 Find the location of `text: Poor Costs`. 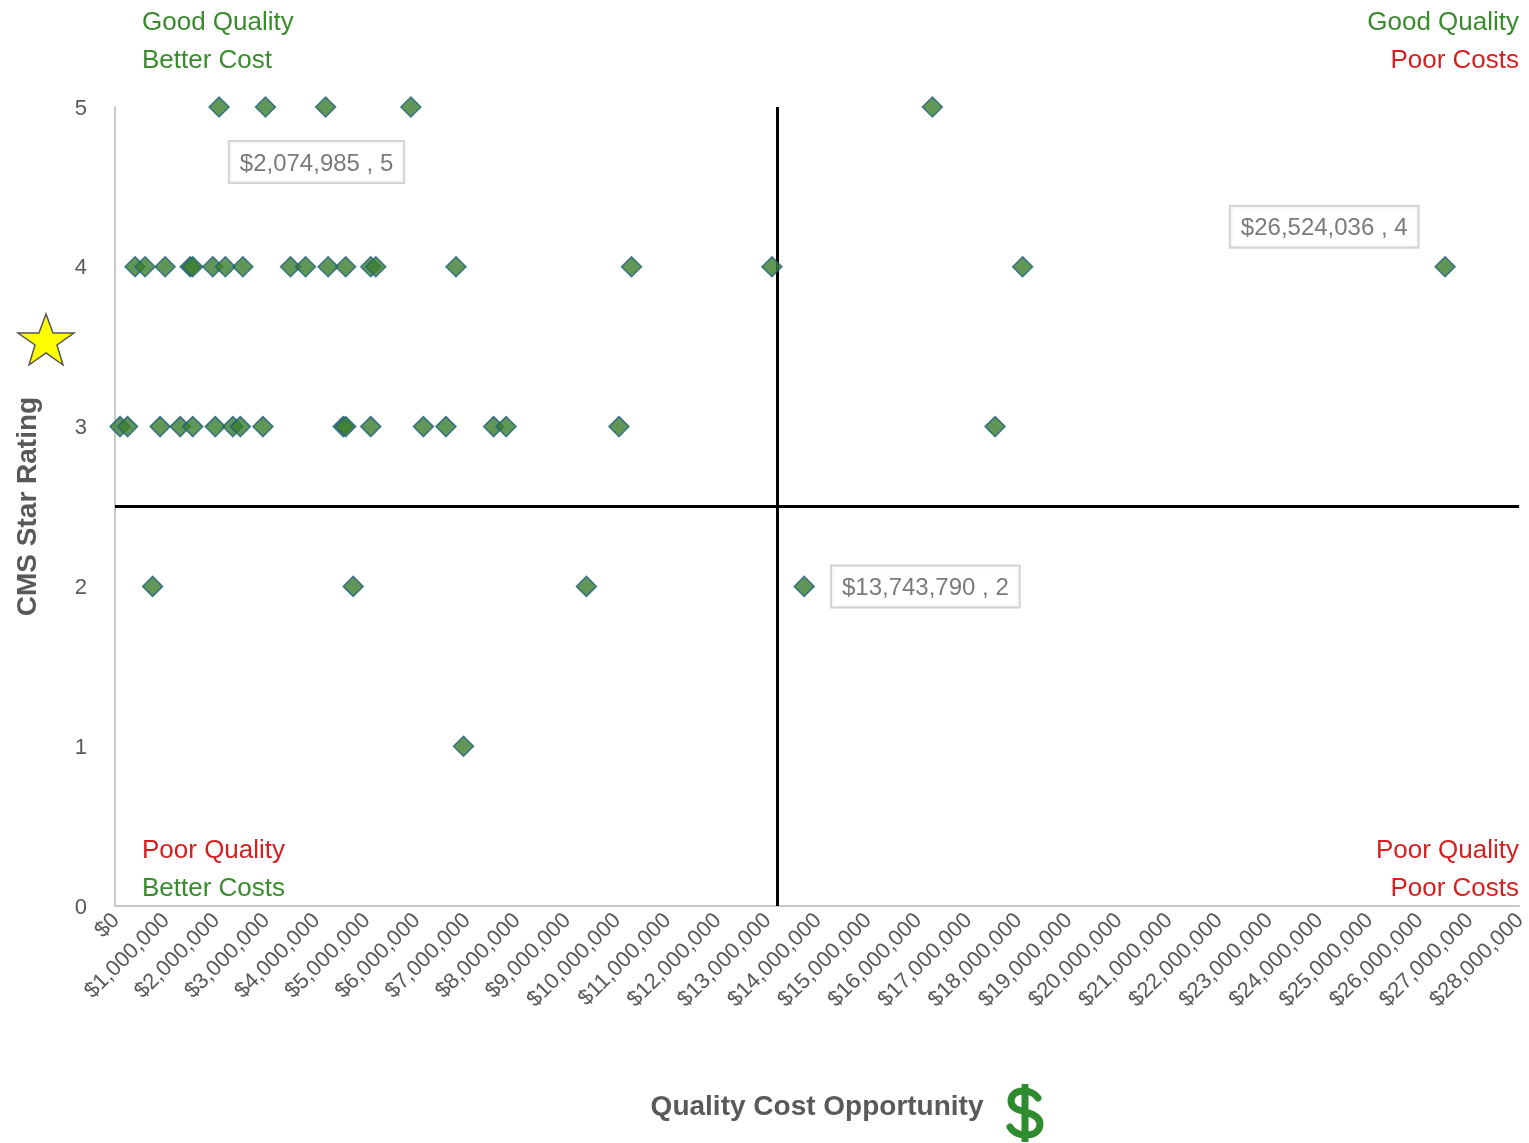

text: Poor Costs is located at coordinates (1455, 59).